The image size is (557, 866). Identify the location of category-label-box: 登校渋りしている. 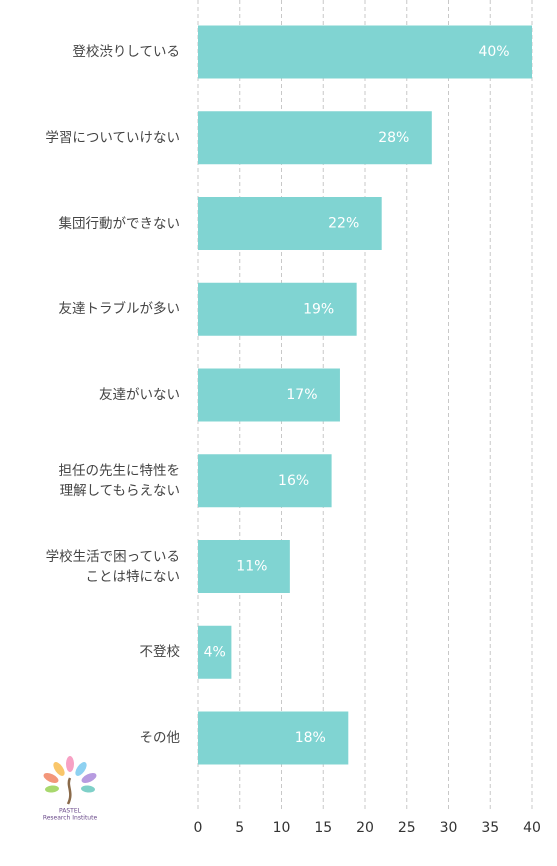
(126, 52).